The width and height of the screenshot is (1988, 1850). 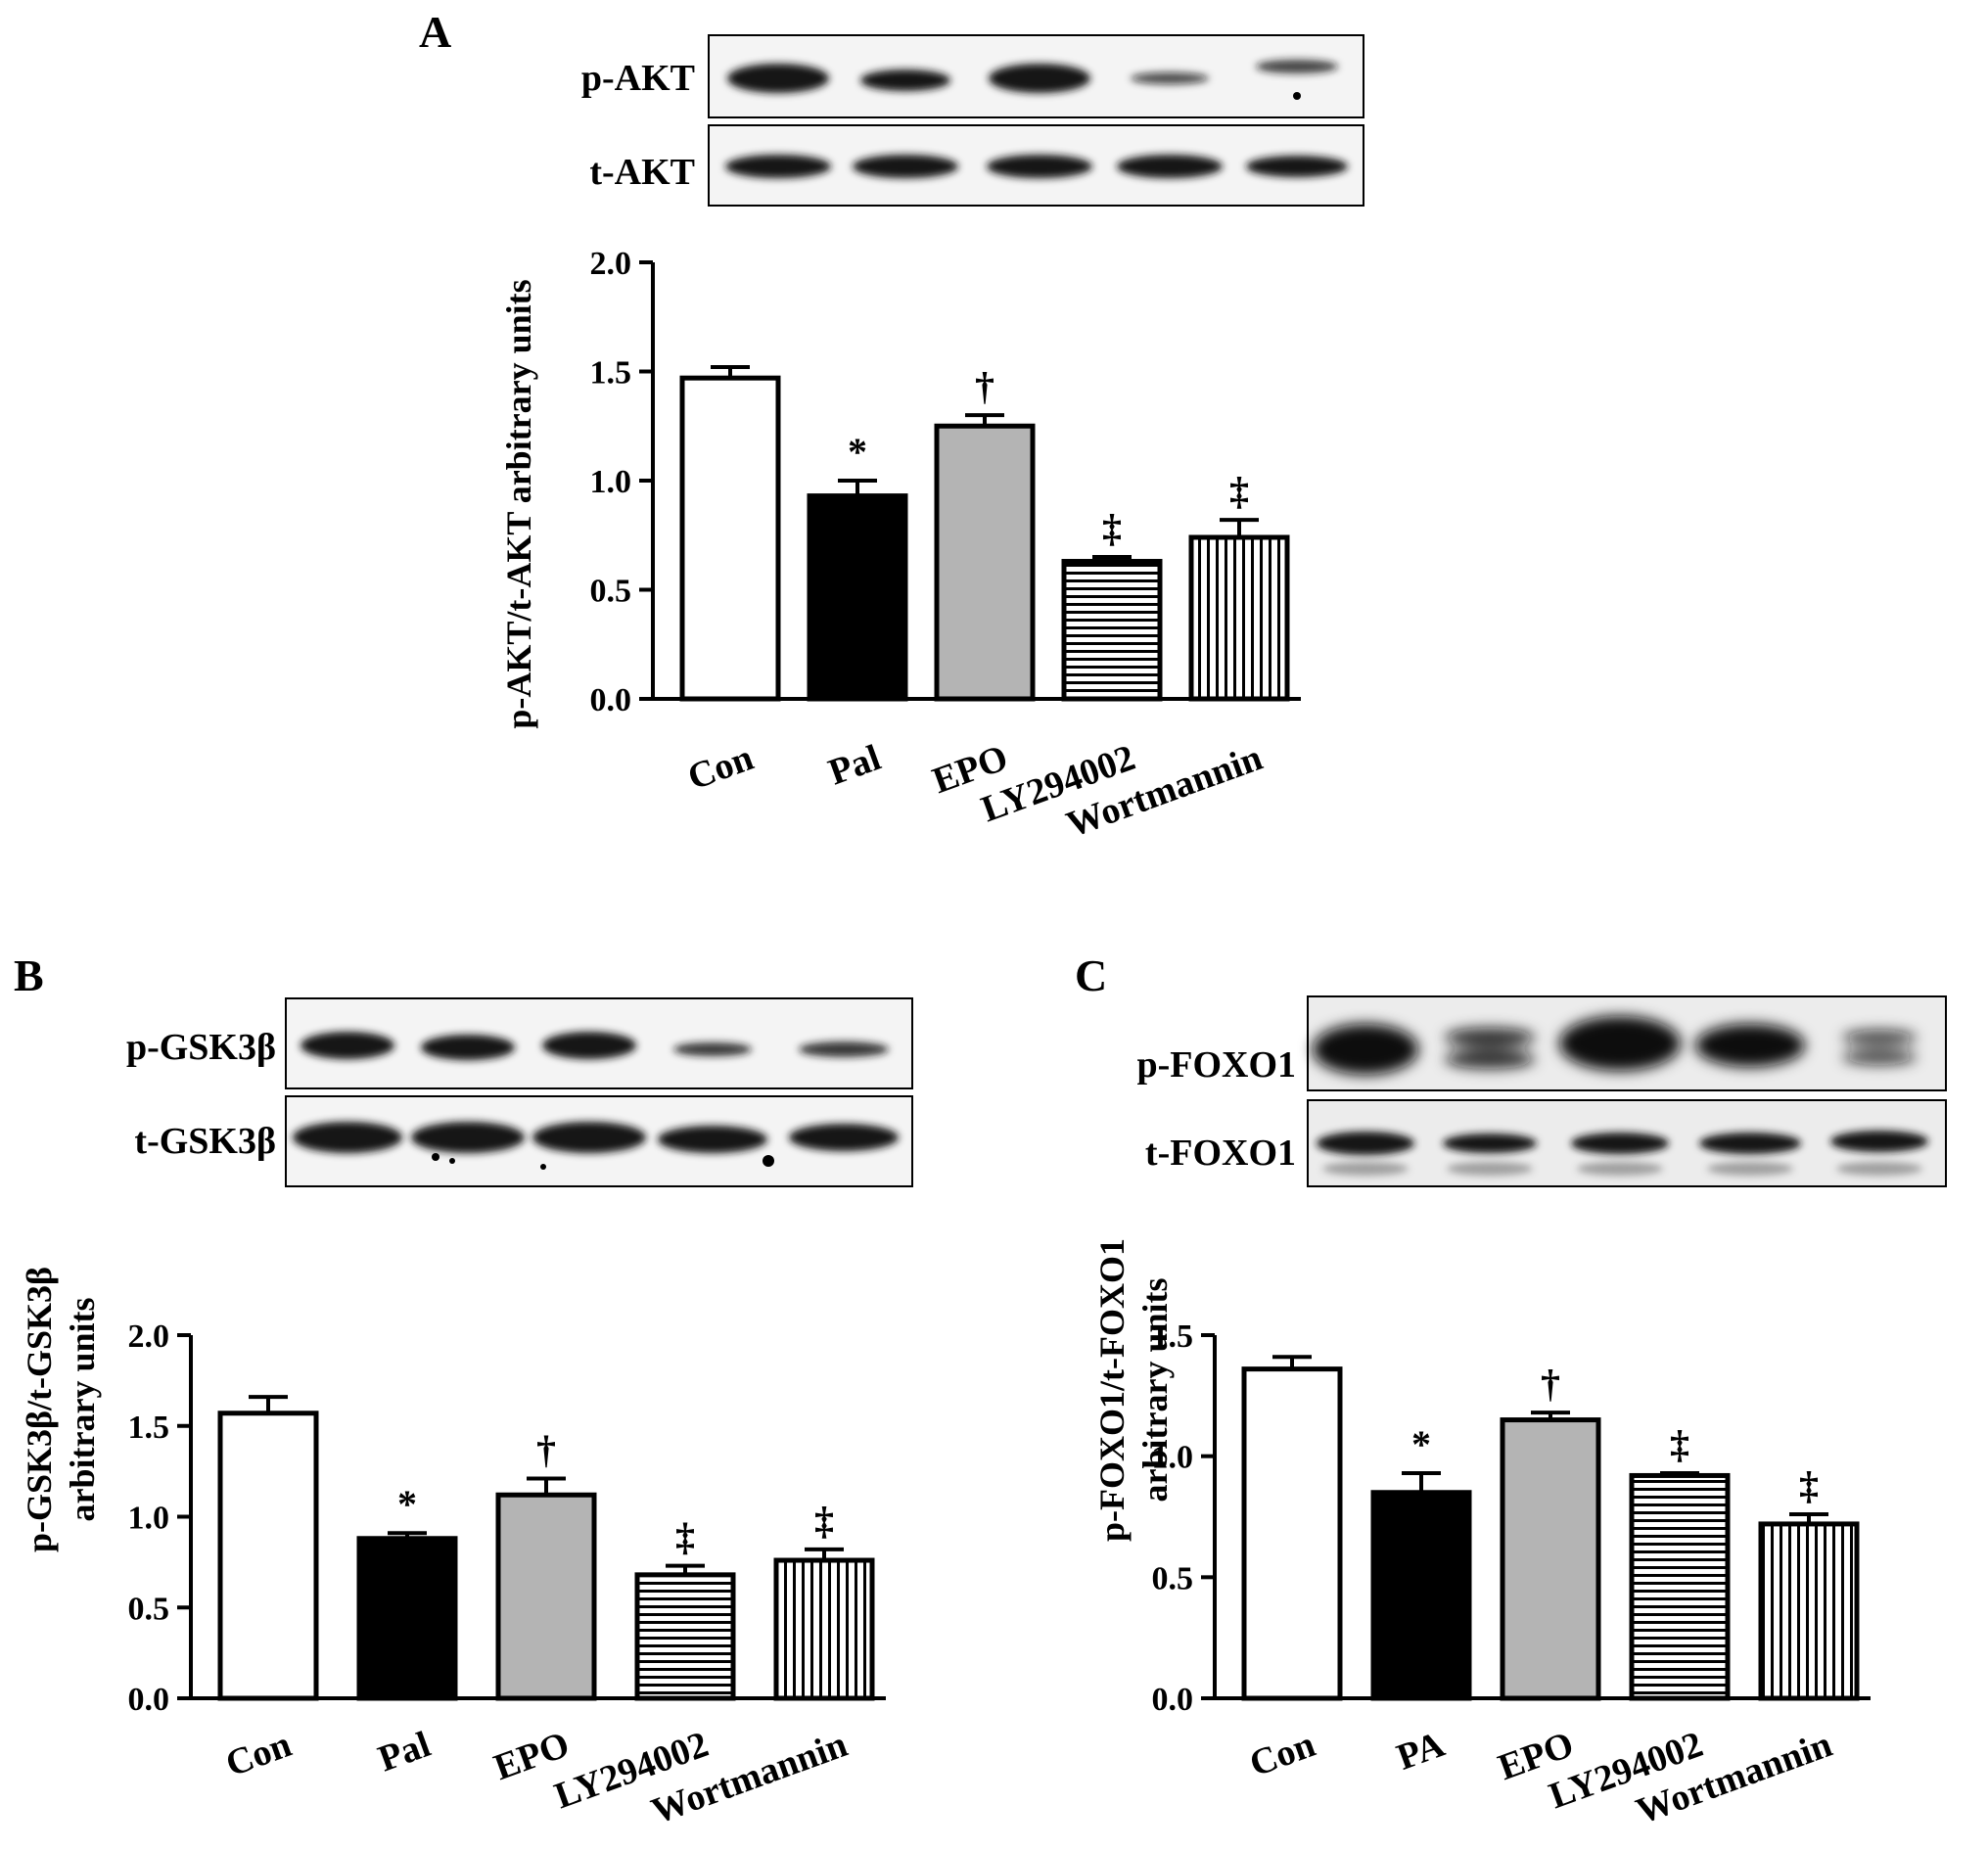 What do you see at coordinates (1155, 1390) in the screenshot?
I see `panel-c-ylabel-line2: arbitrary units` at bounding box center [1155, 1390].